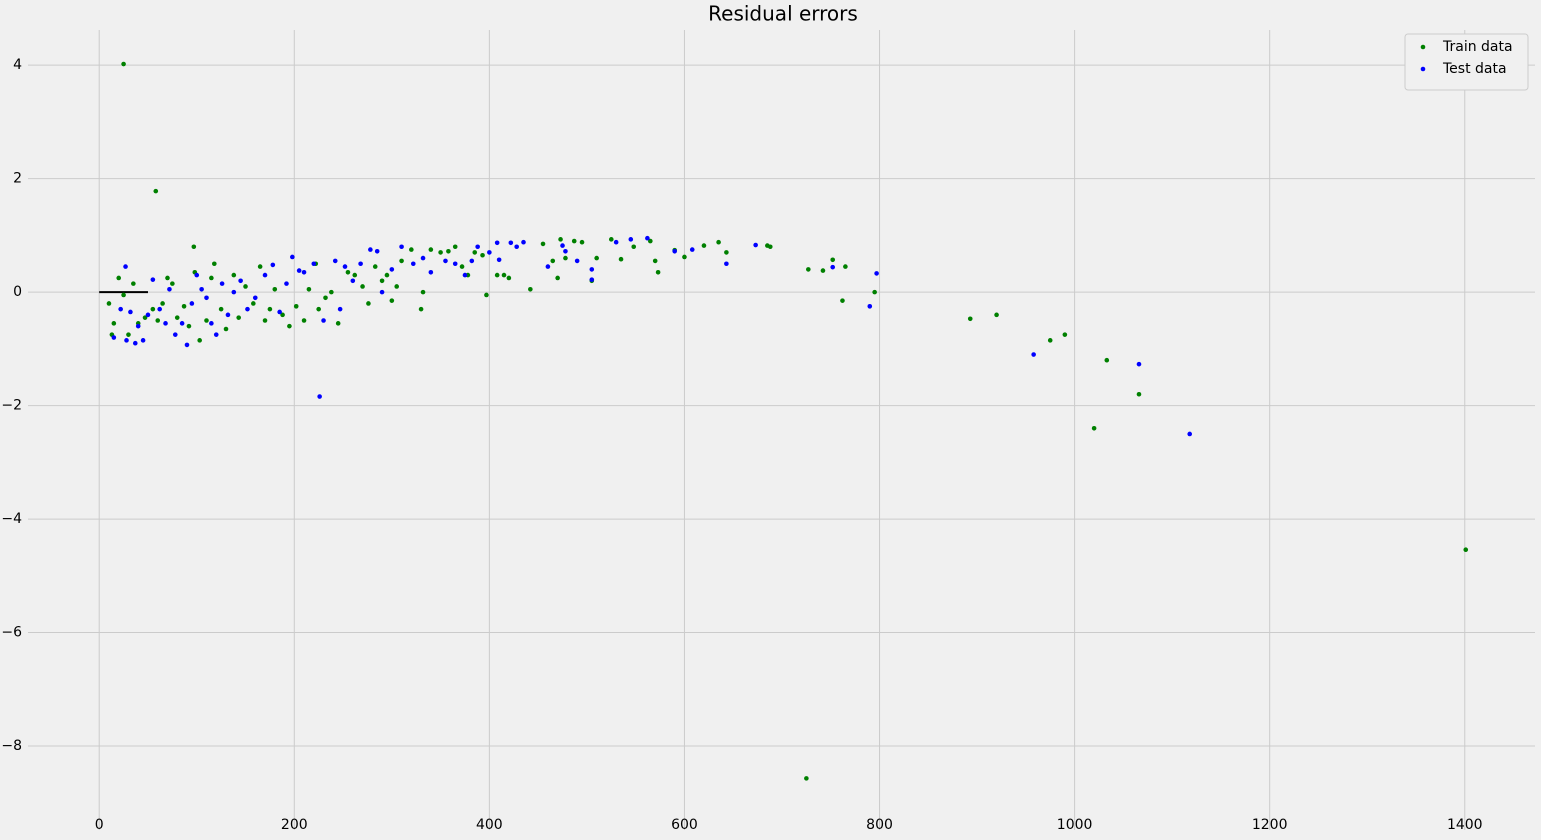  I want to click on y-tick-label: 2, so click(17, 179).